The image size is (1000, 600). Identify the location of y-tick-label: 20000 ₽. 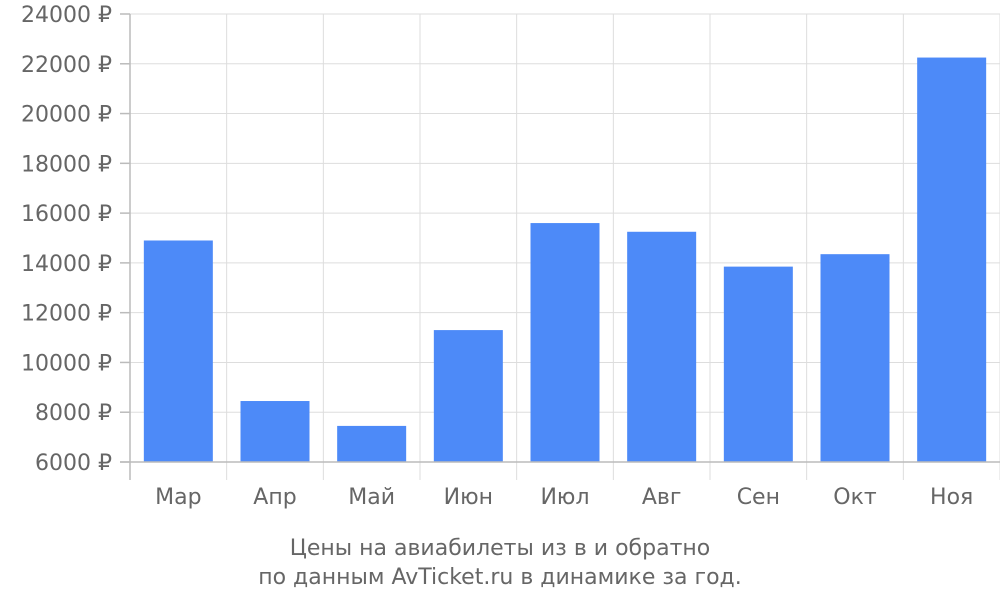
(66, 115).